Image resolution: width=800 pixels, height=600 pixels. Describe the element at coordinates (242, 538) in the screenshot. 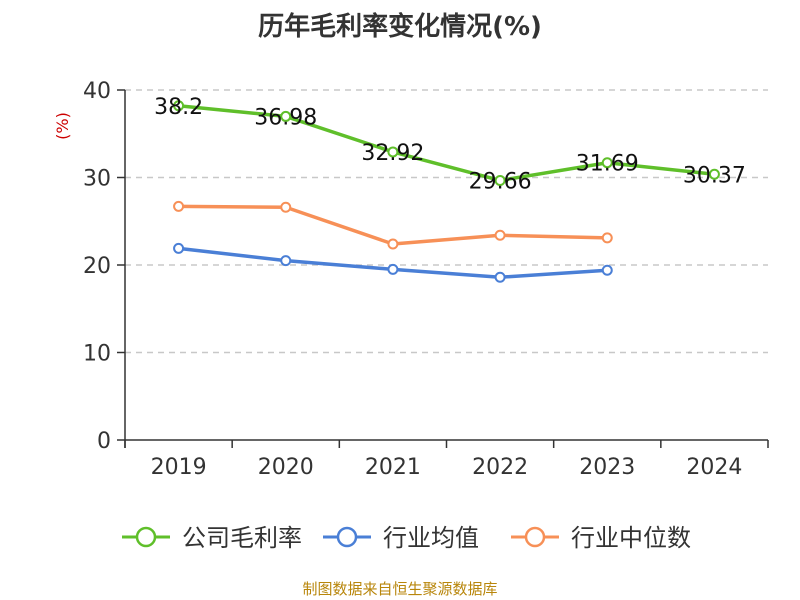

I see `legend-entry: 公司毛利率` at that location.